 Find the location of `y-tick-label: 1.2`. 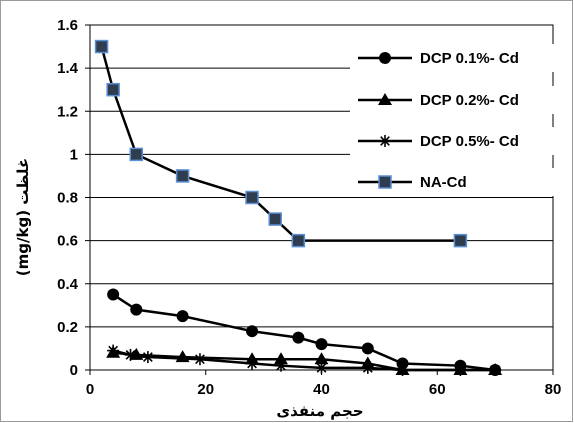

y-tick-label: 1.2 is located at coordinates (67, 111).